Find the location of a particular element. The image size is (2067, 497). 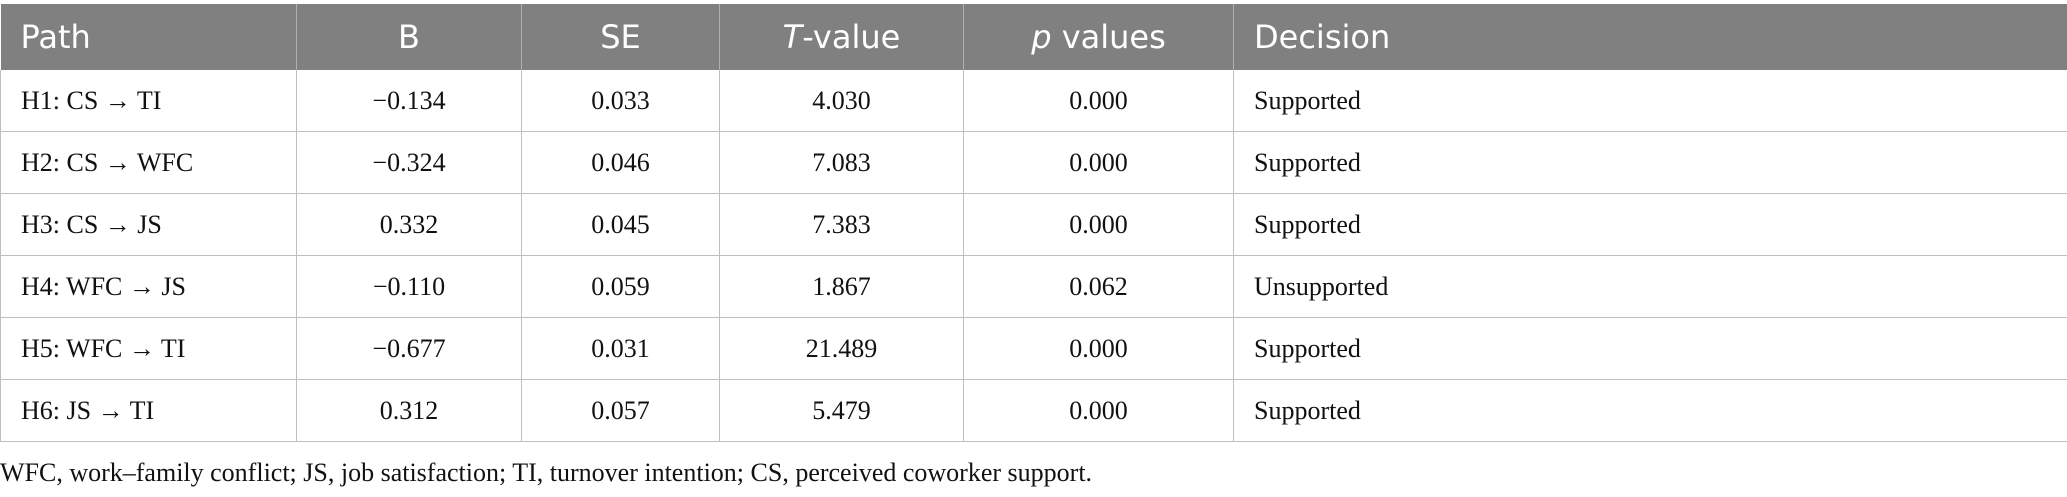

header-label: B is located at coordinates (409, 37).